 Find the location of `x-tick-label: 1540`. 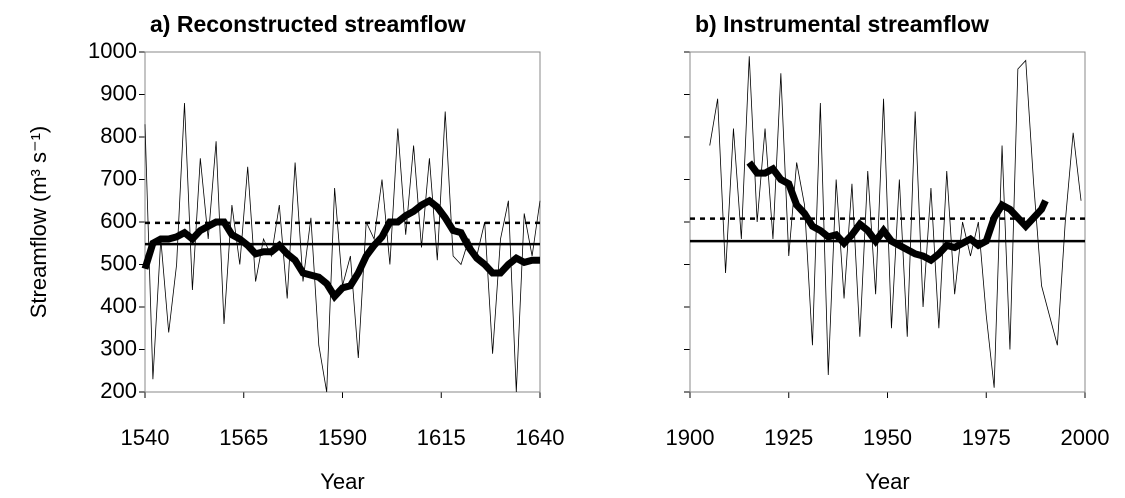

x-tick-label: 1540 is located at coordinates (145, 437).